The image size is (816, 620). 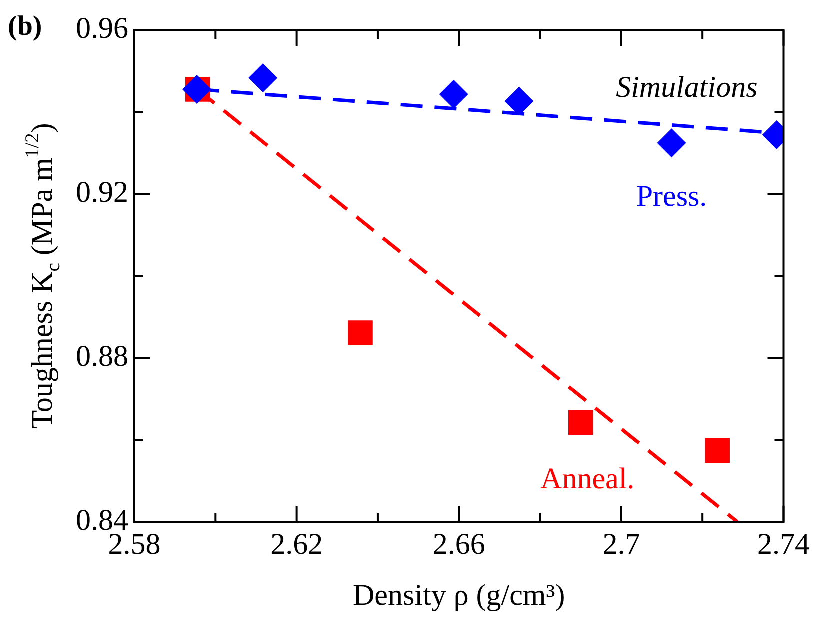 I want to click on y-tick-label: 0.96, so click(x=102, y=28).